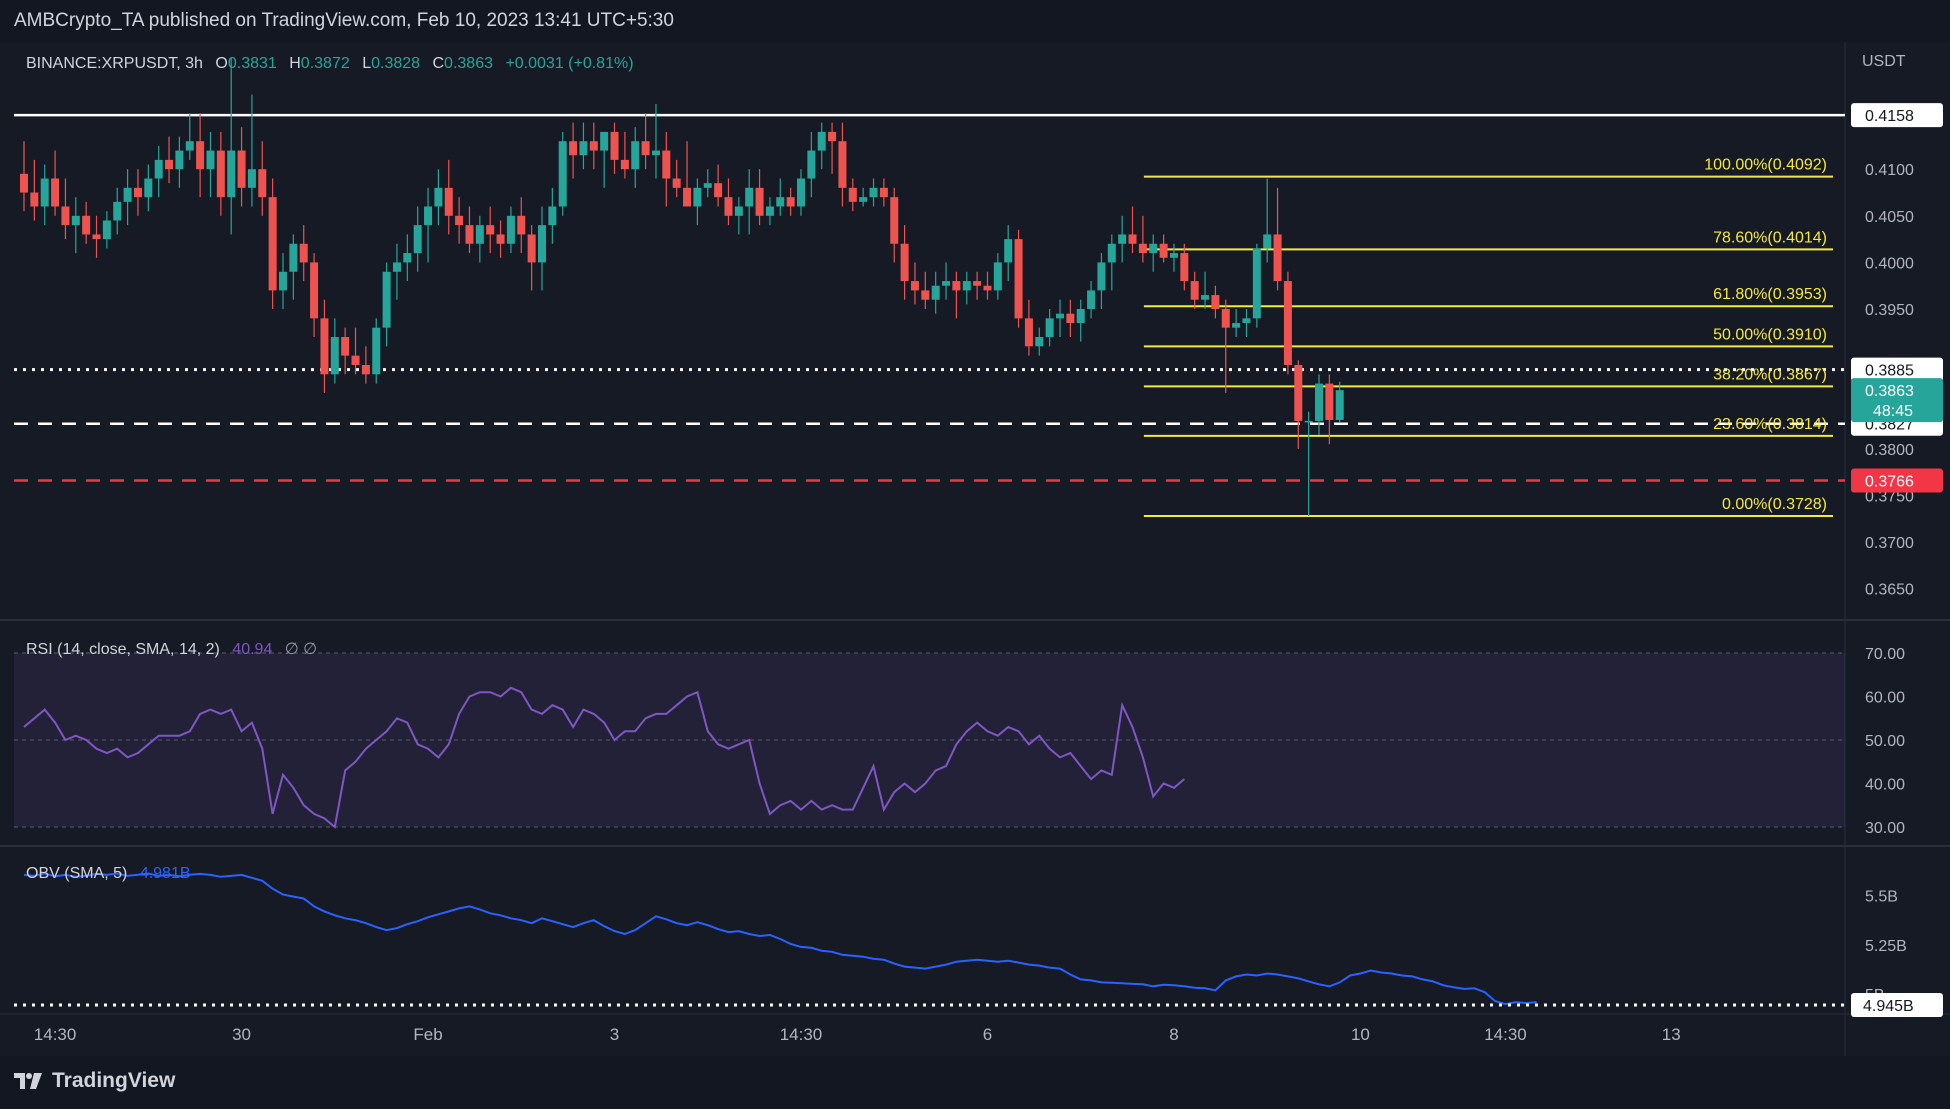  Describe the element at coordinates (108, 873) in the screenshot. I see `obv-legend: OBV (SMA, 5) 4.981B` at that location.